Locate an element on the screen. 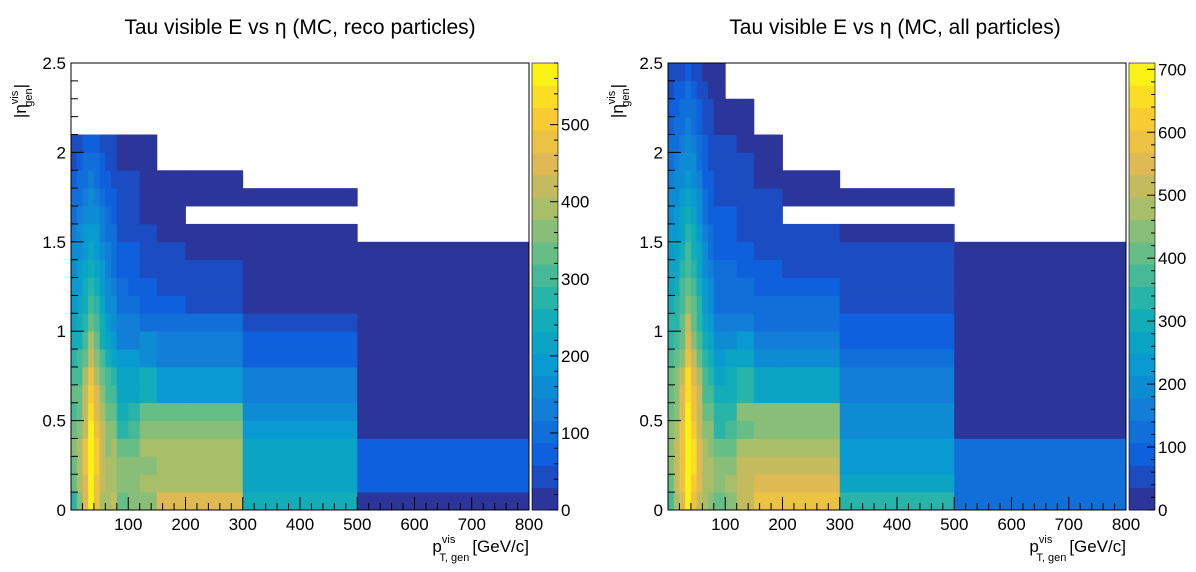 The width and height of the screenshot is (1196, 572). y-tick-label: 1.5 is located at coordinates (651, 242).